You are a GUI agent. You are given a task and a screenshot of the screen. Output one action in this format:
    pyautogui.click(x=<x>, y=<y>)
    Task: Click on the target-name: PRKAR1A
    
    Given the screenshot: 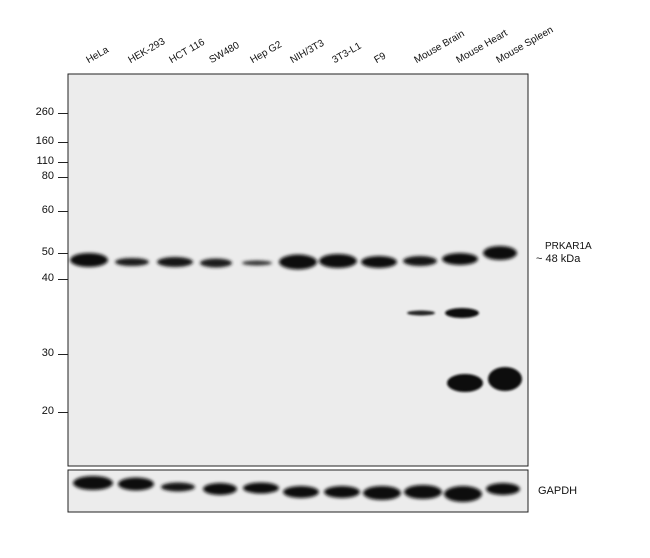 What is the action you would take?
    pyautogui.click(x=568, y=246)
    